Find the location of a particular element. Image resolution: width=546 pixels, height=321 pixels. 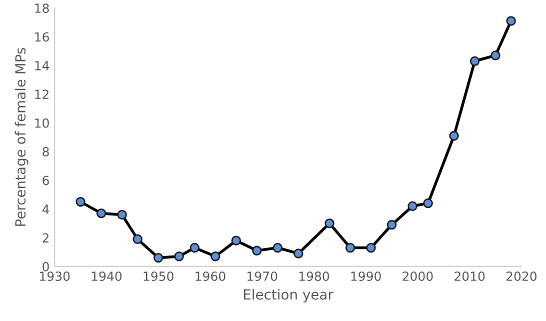

x-tick-label: 1960 is located at coordinates (211, 276).